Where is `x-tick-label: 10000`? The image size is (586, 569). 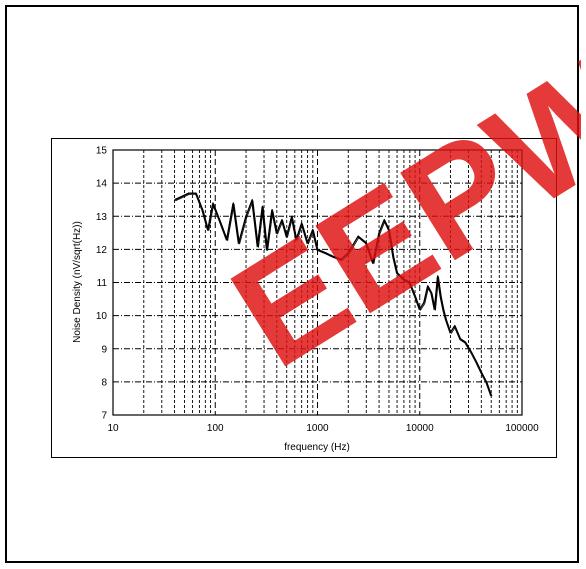 x-tick-label: 10000 is located at coordinates (420, 428).